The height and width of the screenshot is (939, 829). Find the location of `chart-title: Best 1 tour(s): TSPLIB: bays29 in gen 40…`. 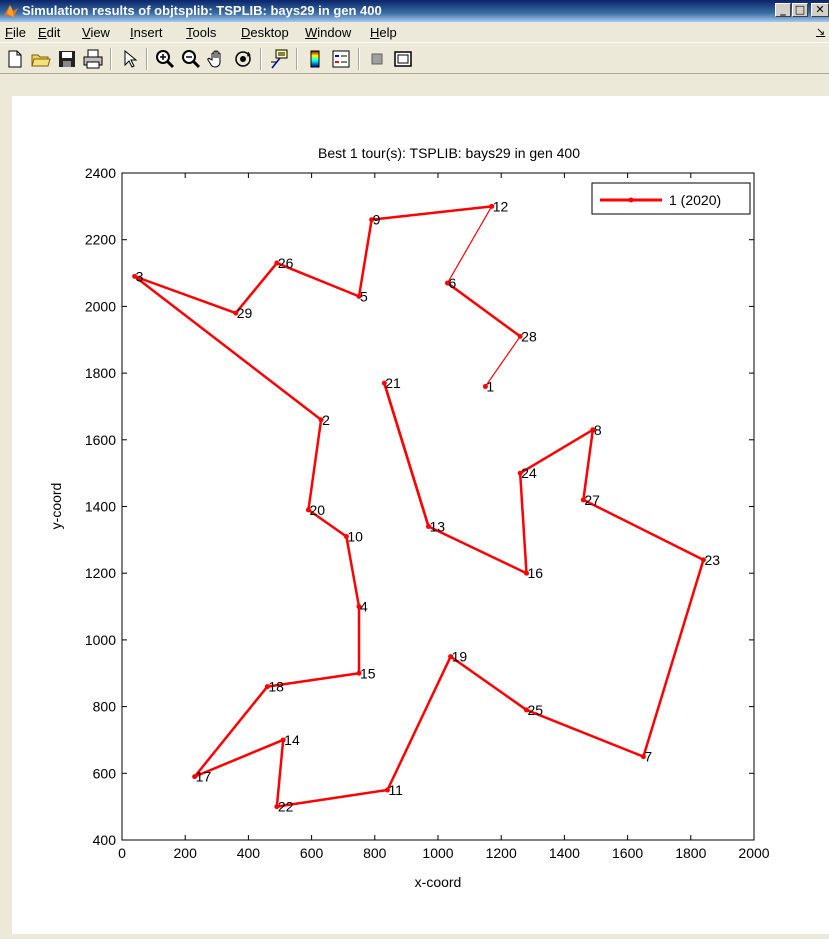

chart-title: Best 1 tour(s): TSPLIB: bays29 in gen 40… is located at coordinates (449, 153).